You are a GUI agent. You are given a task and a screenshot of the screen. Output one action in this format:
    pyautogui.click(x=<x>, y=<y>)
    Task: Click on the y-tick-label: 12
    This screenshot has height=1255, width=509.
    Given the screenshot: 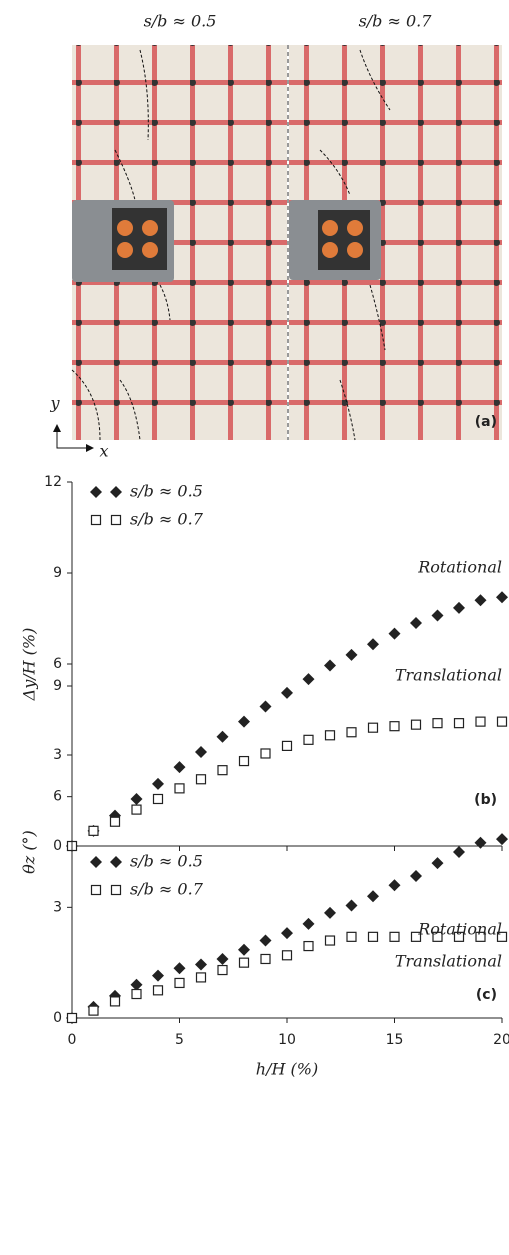 What is the action you would take?
    pyautogui.click(x=53, y=482)
    